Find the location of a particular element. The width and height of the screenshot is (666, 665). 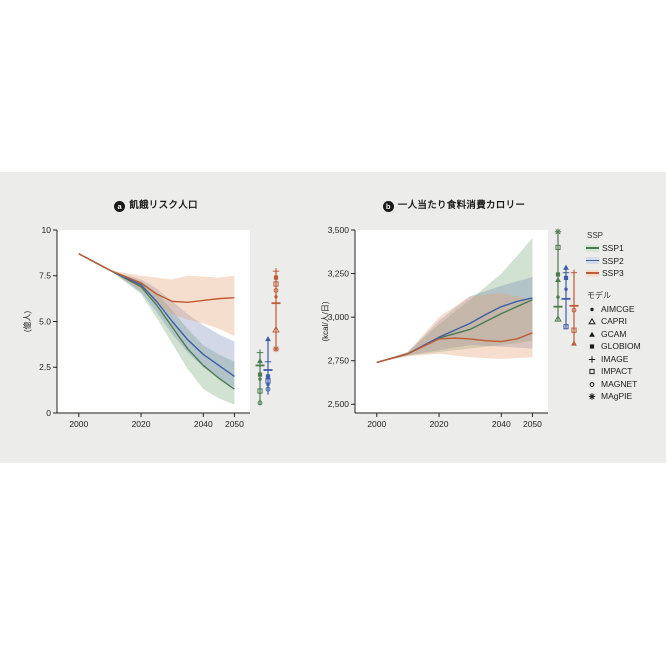

panel-b-title-text: 一人当たり食料消費カロリー is located at coordinates (461, 205).